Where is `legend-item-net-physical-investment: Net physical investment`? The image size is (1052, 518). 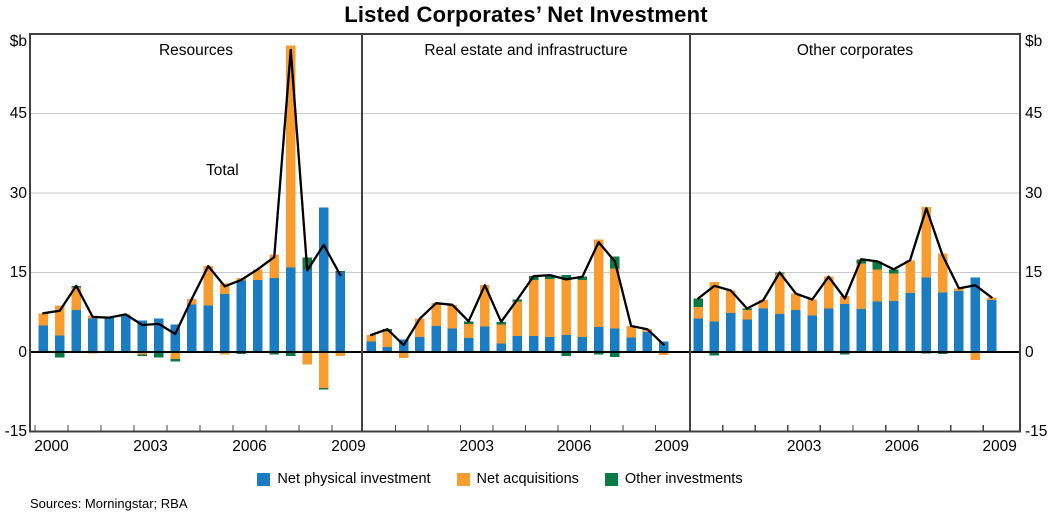 legend-item-net-physical-investment: Net physical investment is located at coordinates (344, 479).